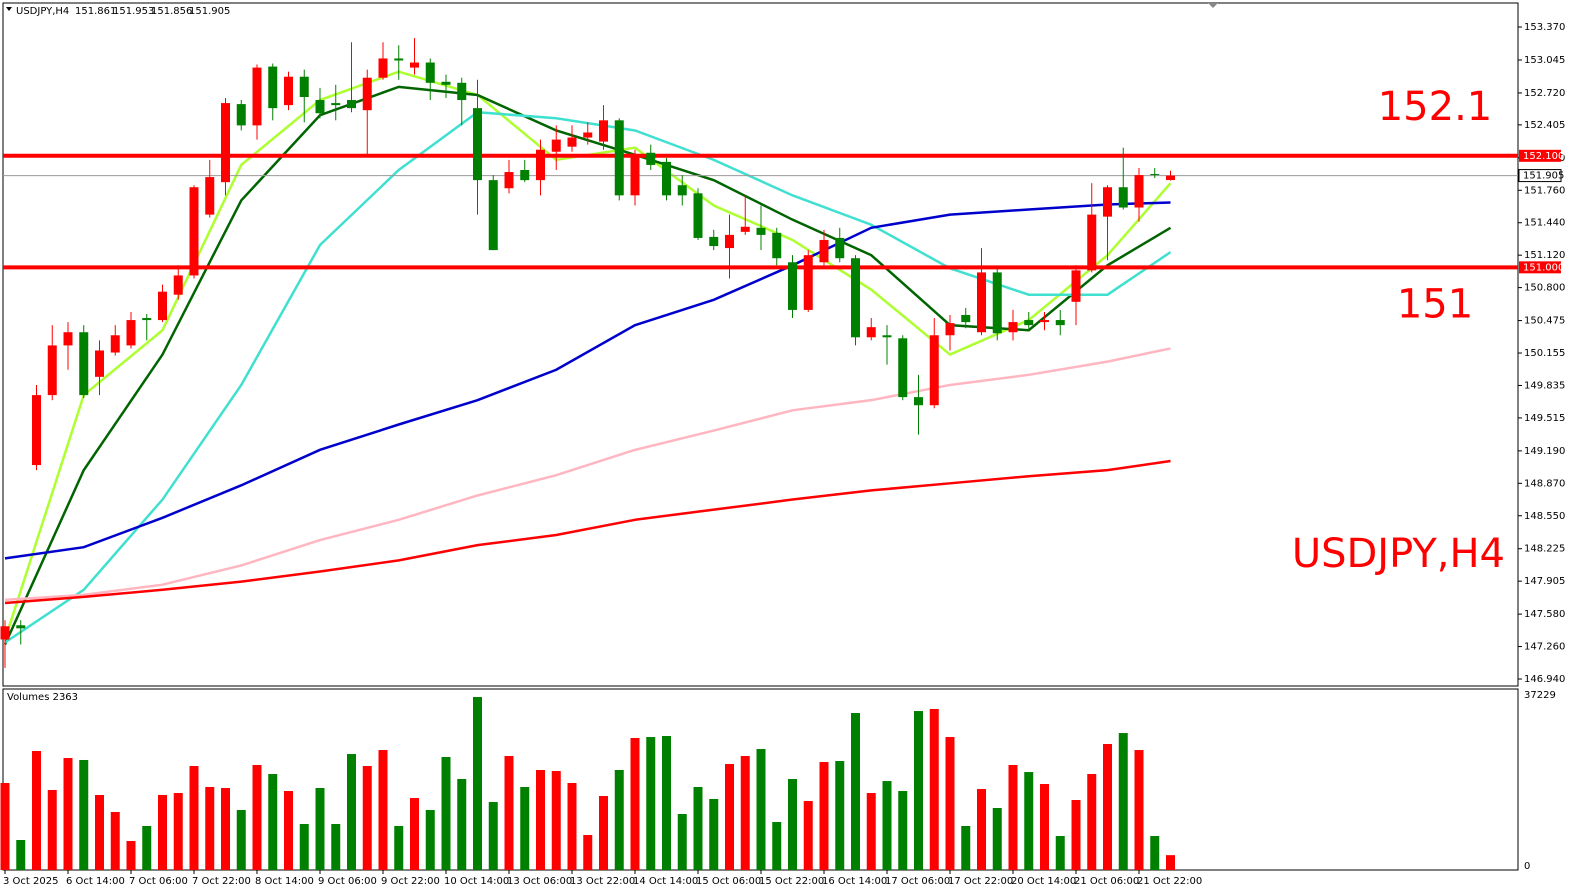 The width and height of the screenshot is (1575, 895). Describe the element at coordinates (1540, 155) in the screenshot. I see `level-label-box` at that location.